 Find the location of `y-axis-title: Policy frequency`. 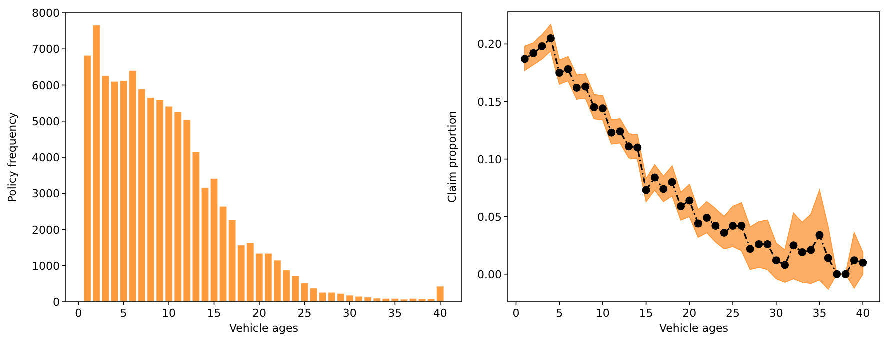

y-axis-title: Policy frequency is located at coordinates (12, 157).